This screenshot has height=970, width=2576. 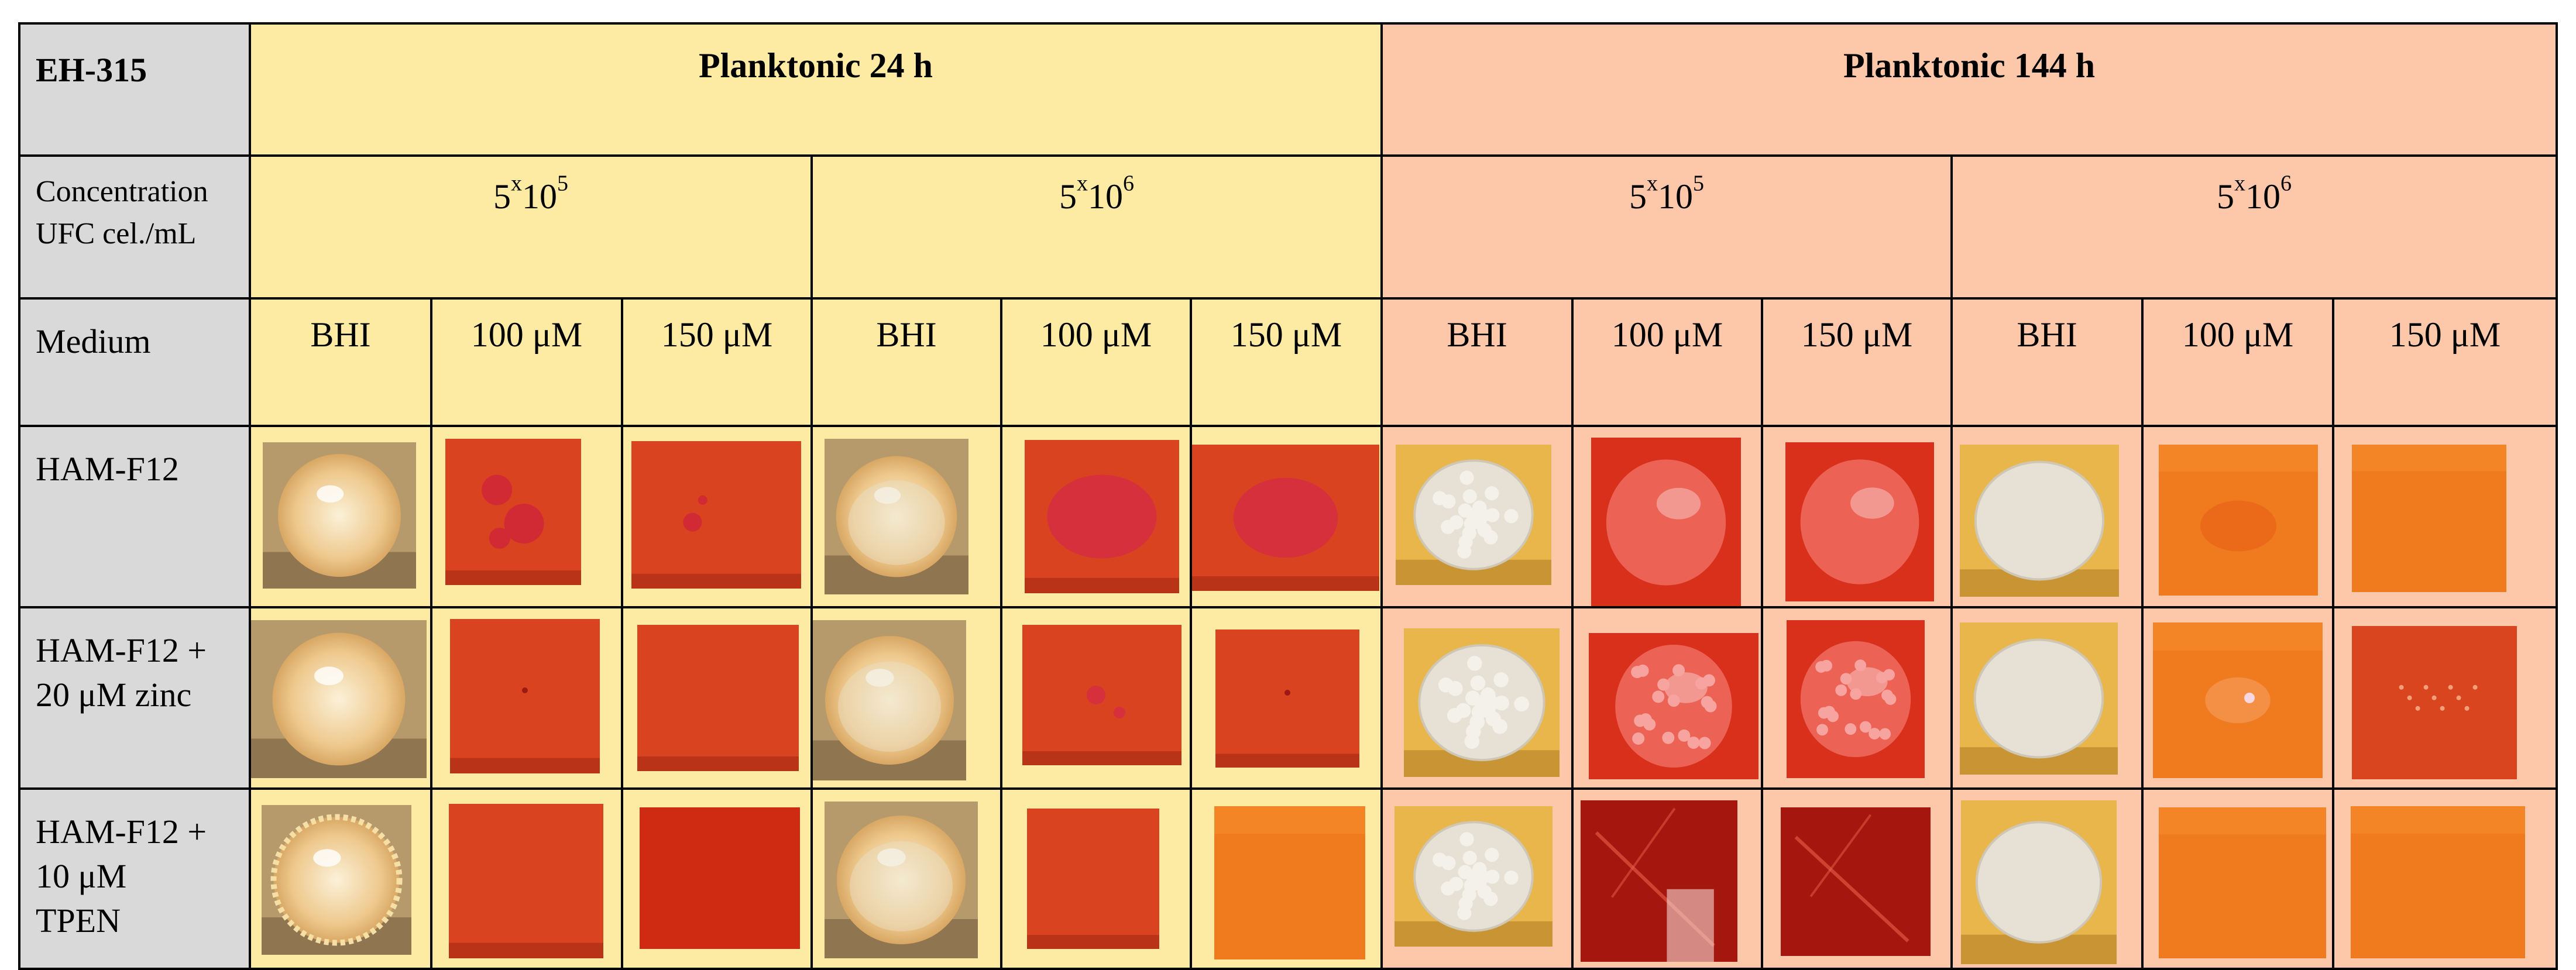 I want to click on row-label-cell: HAM-F12 + 20 μM zinc, so click(x=134, y=698).